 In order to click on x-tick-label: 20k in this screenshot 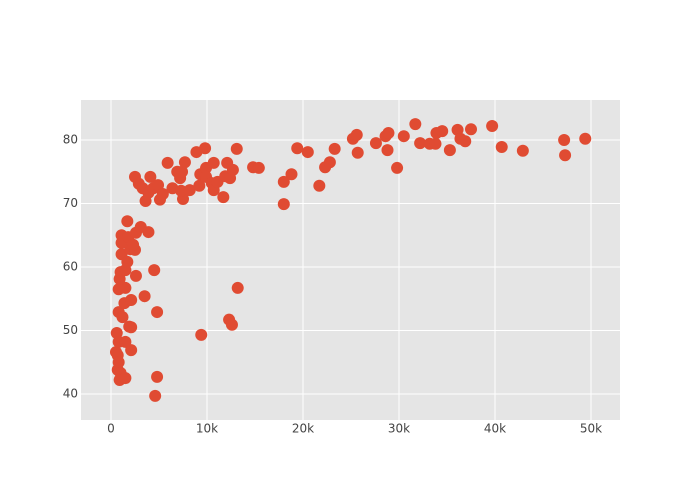, I will do `click(303, 429)`.